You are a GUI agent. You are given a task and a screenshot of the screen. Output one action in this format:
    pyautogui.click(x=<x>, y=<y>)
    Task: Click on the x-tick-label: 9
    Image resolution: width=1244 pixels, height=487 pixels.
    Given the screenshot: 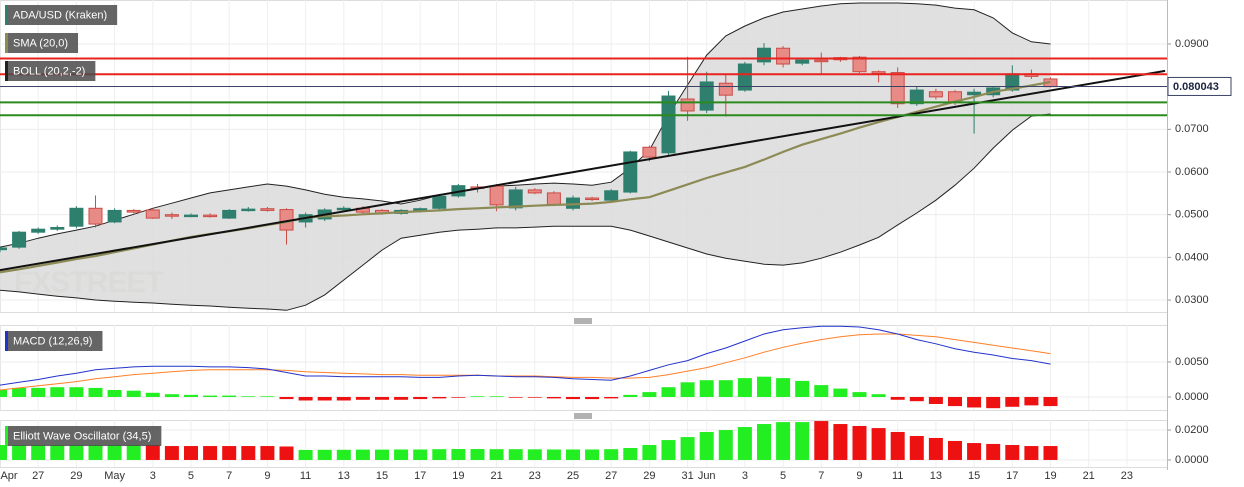 What is the action you would take?
    pyautogui.click(x=859, y=476)
    